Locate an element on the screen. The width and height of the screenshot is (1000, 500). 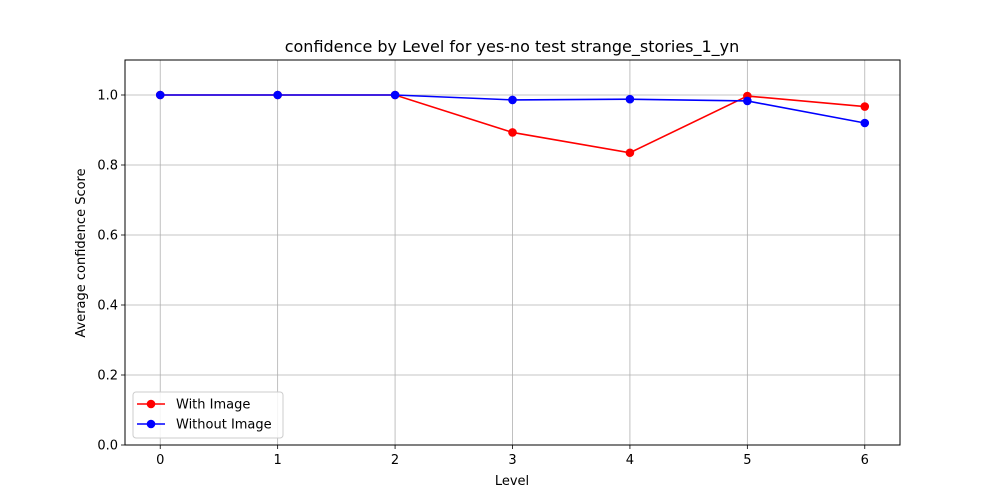
y-tick-label: 0.6 is located at coordinates (107, 236).